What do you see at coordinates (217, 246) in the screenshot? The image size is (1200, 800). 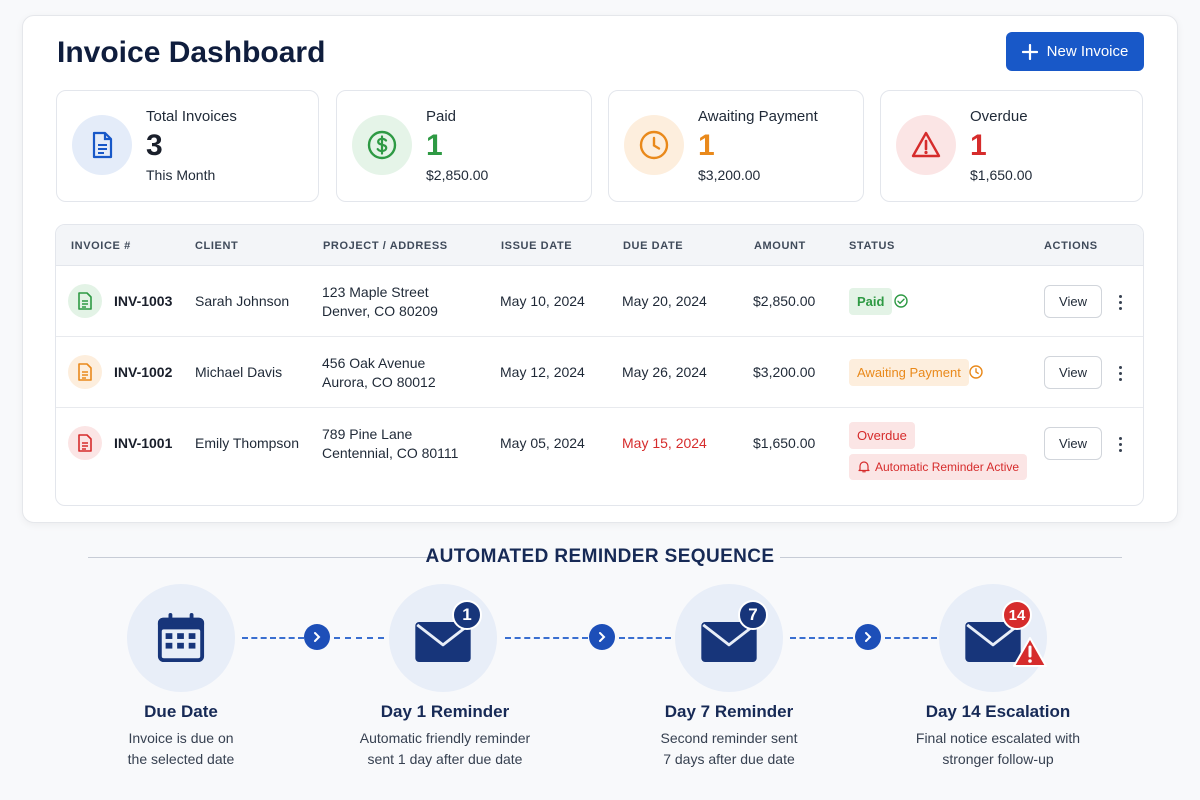 I see `column-header: CLIENT` at bounding box center [217, 246].